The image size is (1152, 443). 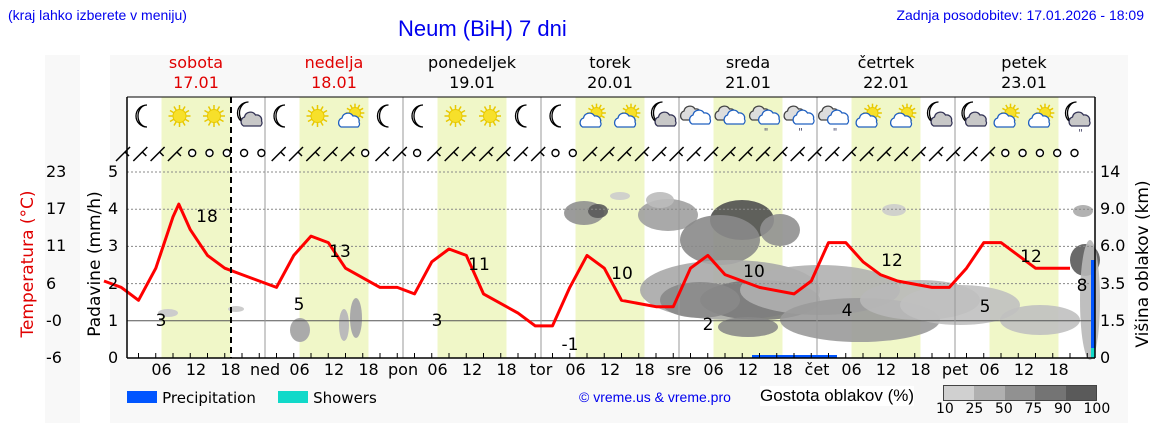 I want to click on svg-text: 4, so click(x=847, y=311).